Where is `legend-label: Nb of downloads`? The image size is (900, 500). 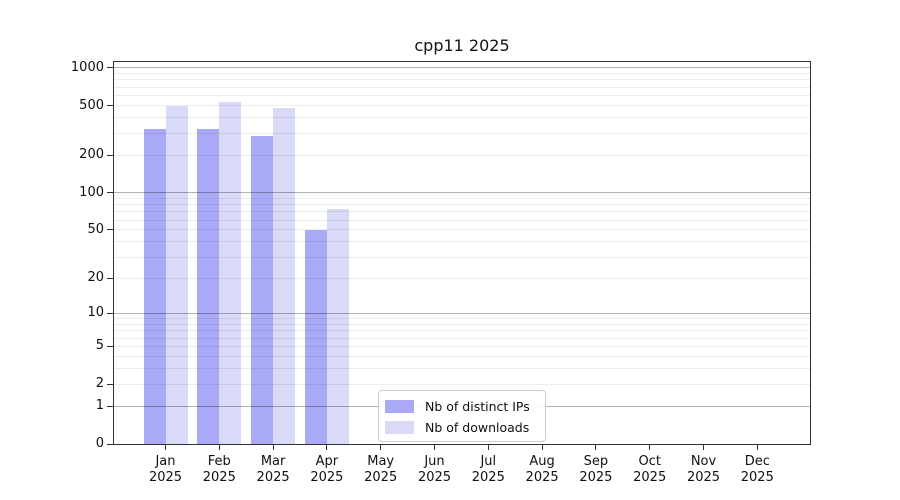
legend-label: Nb of downloads is located at coordinates (477, 427).